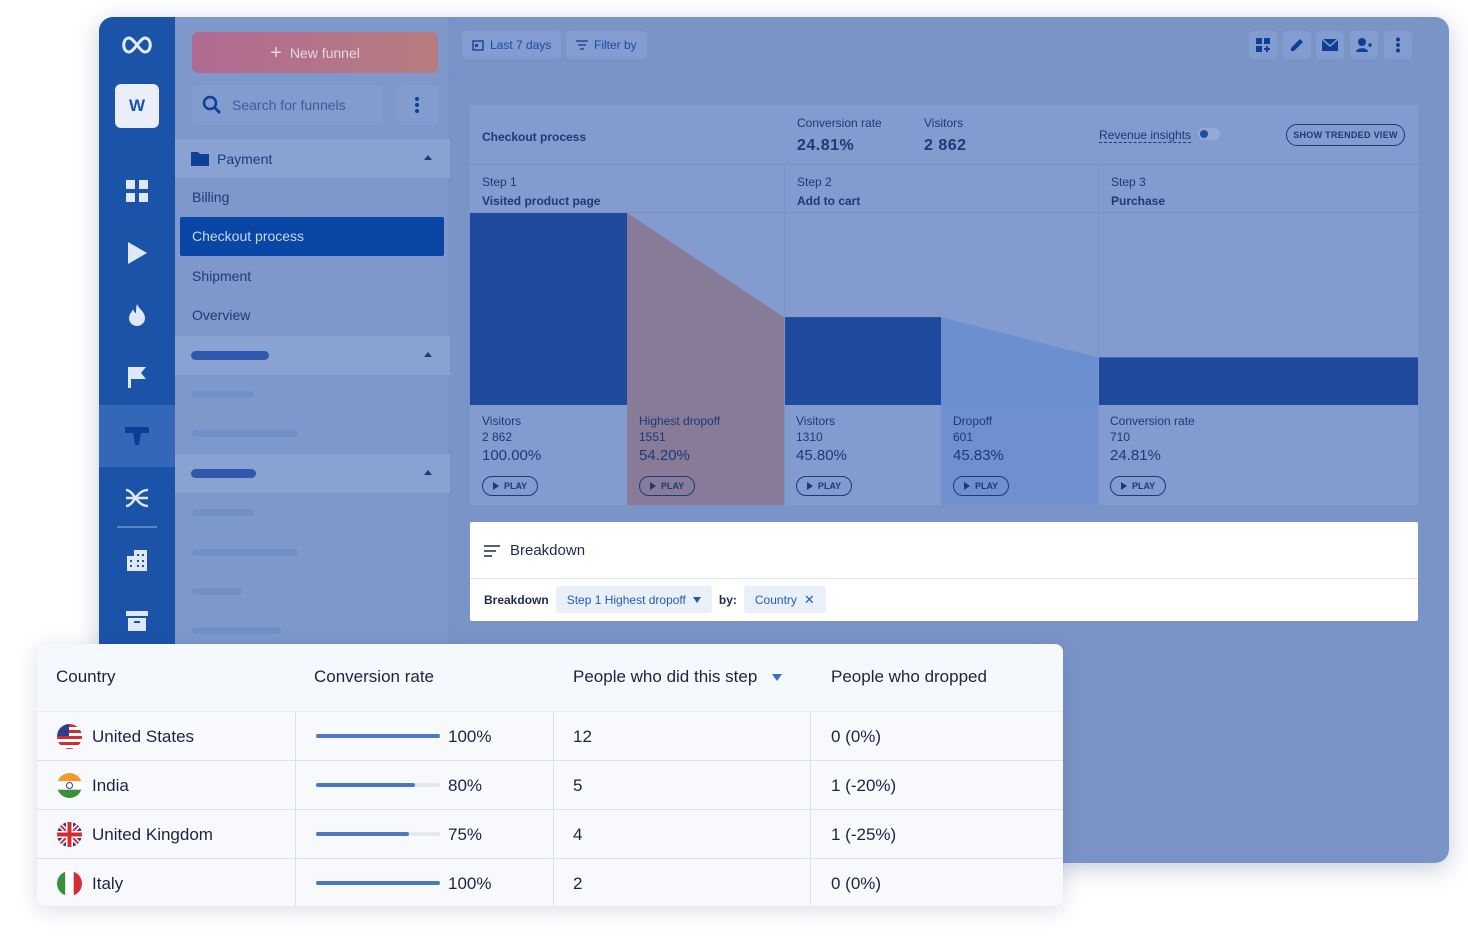 Image resolution: width=1468 pixels, height=941 pixels. Describe the element at coordinates (550, 882) in the screenshot. I see `table-row: Italy 100% 2 0 (0%)` at that location.